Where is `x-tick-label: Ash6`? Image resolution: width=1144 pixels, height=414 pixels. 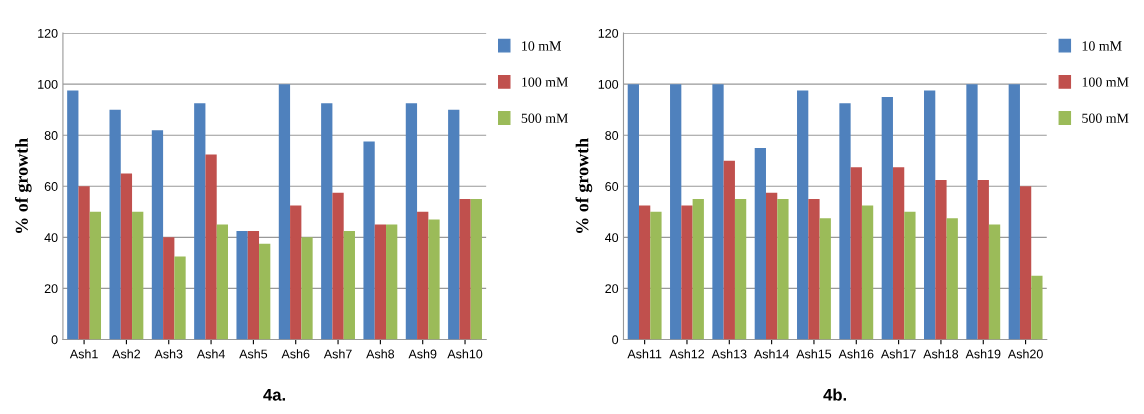
x-tick-label: Ash6 is located at coordinates (295, 354).